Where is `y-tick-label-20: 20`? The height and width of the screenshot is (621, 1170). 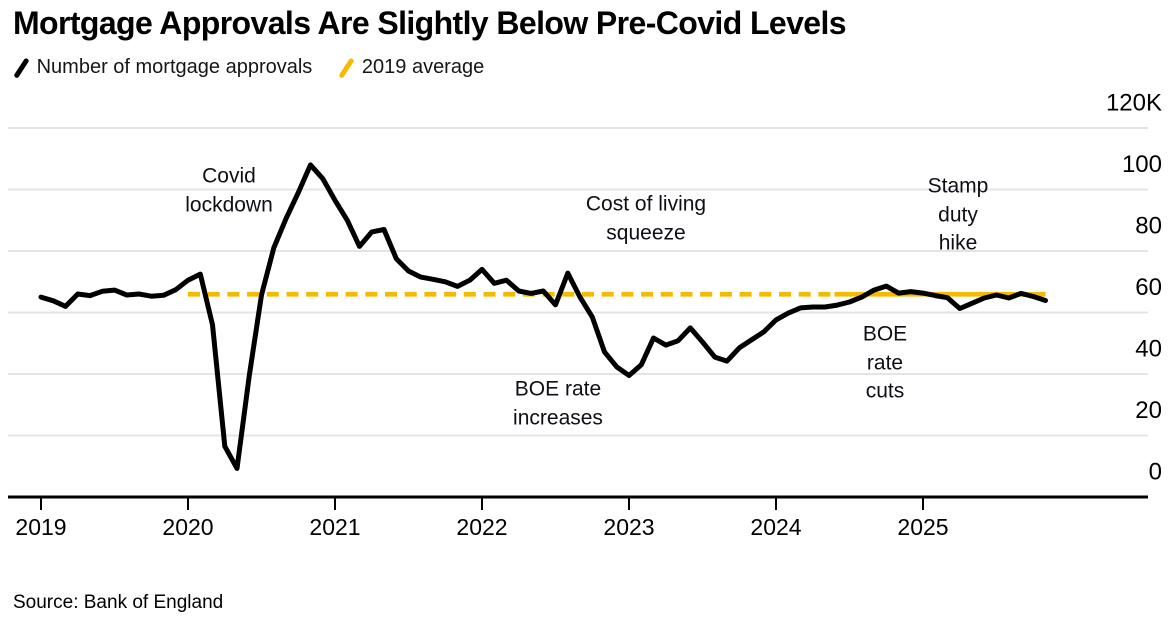 y-tick-label-20: 20 is located at coordinates (1148, 410).